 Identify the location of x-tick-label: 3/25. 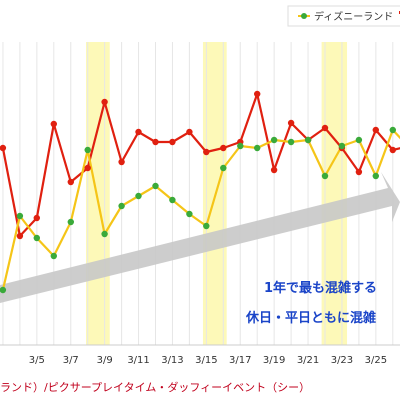
(376, 360).